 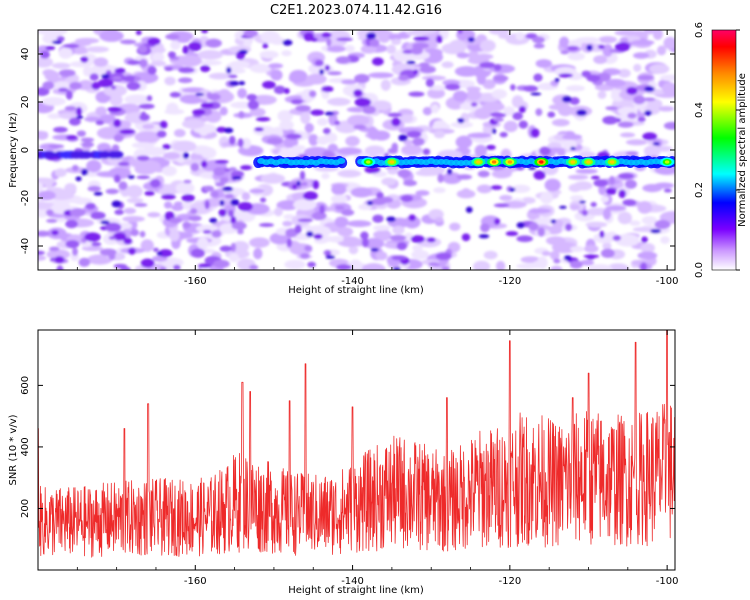 What do you see at coordinates (195, 581) in the screenshot?
I see `x-tick-label: -160` at bounding box center [195, 581].